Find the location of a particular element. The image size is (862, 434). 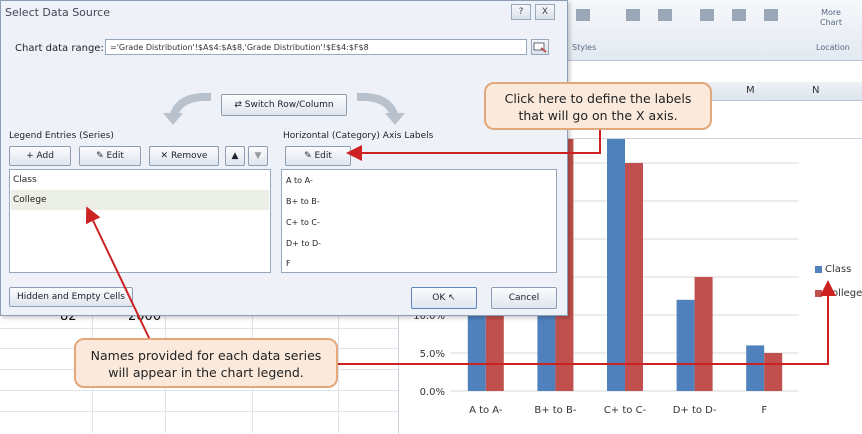

move-down-button: ▼ is located at coordinates (258, 156).